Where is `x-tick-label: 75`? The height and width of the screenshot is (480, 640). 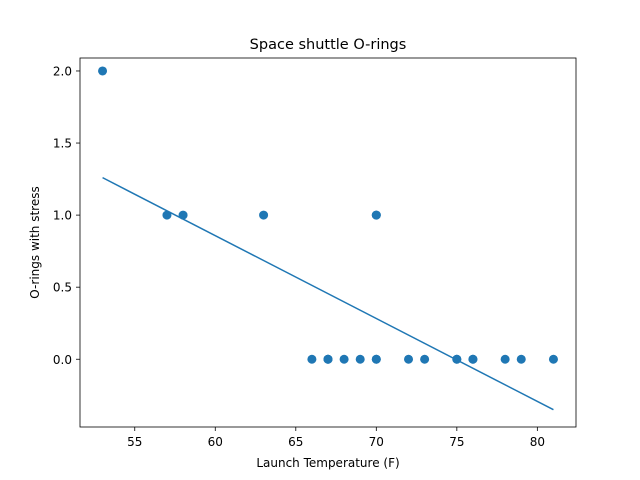
x-tick-label: 75 is located at coordinates (456, 442).